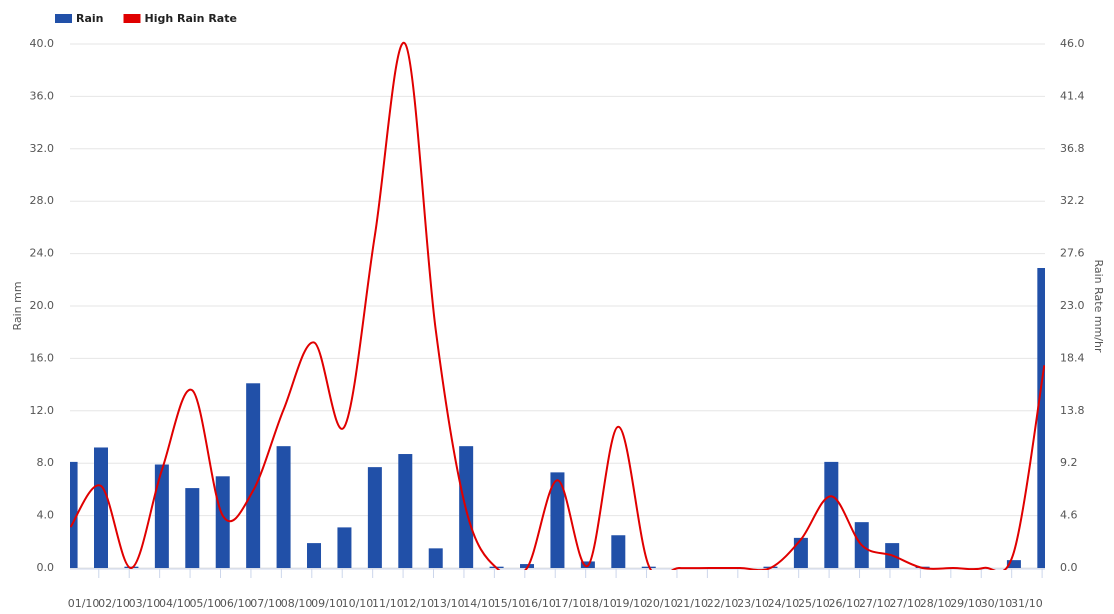  I want to click on y2-axis-title: Rain Rate mm/hr, so click(1098, 305).